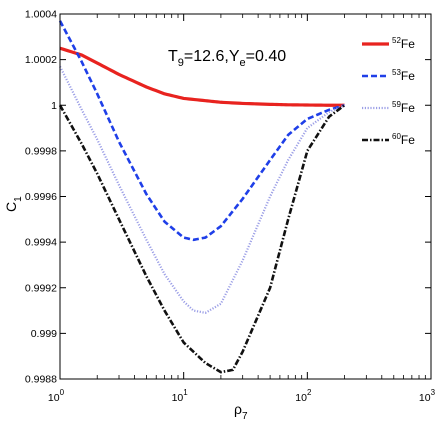 The width and height of the screenshot is (436, 436). Describe the element at coordinates (403, 139) in the screenshot. I see `legend-label-60fe: 60Fe` at that location.